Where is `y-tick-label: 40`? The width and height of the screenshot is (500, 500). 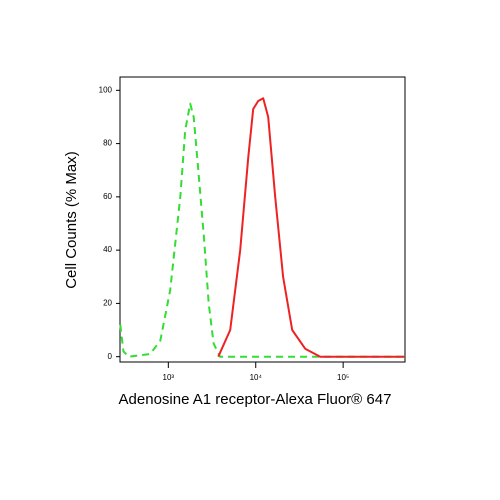 y-tick-label: 40 is located at coordinates (107, 249).